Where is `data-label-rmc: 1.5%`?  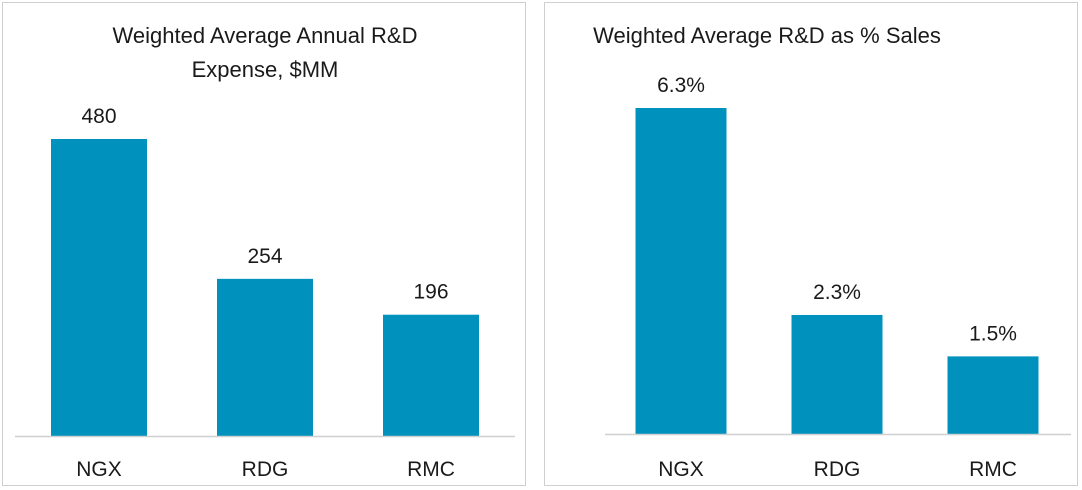 data-label-rmc: 1.5% is located at coordinates (993, 333).